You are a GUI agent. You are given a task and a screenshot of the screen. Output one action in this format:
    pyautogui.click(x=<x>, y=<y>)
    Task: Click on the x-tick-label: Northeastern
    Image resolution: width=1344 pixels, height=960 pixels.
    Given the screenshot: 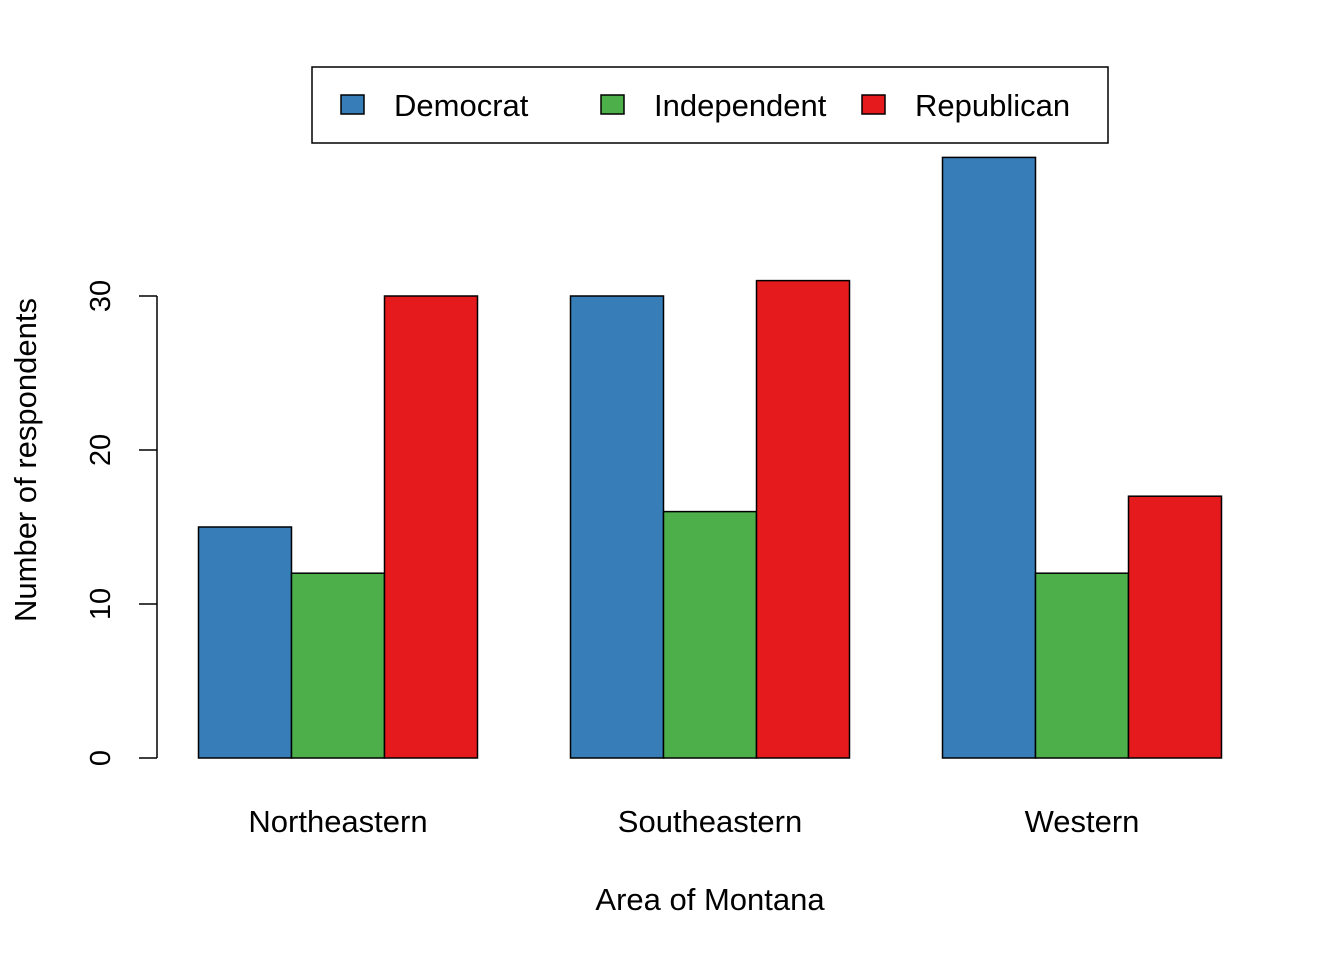 What is the action you would take?
    pyautogui.click(x=337, y=821)
    